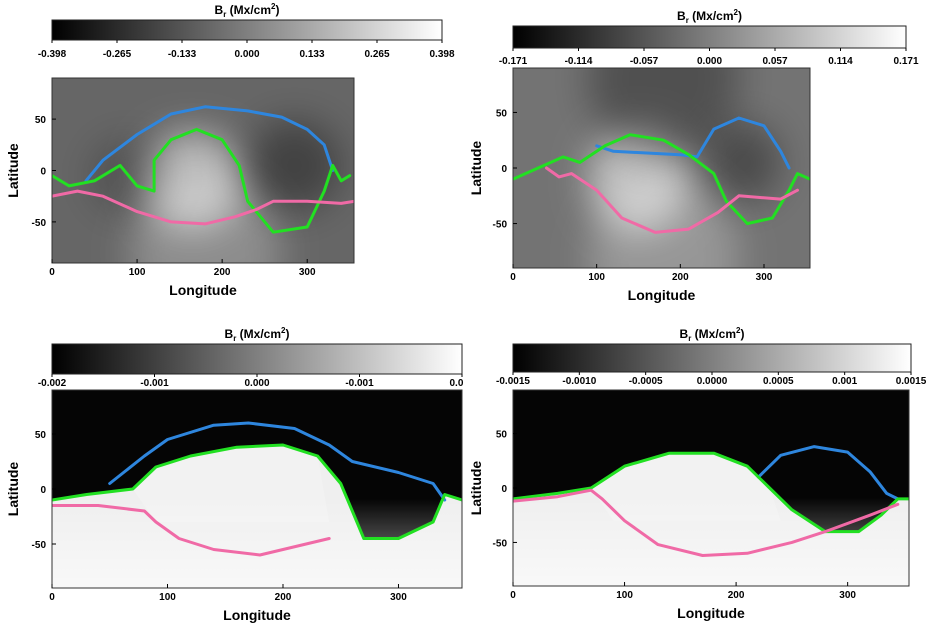  What do you see at coordinates (646, 381) in the screenshot?
I see `colorbar-tick-label: -0.0005` at bounding box center [646, 381].